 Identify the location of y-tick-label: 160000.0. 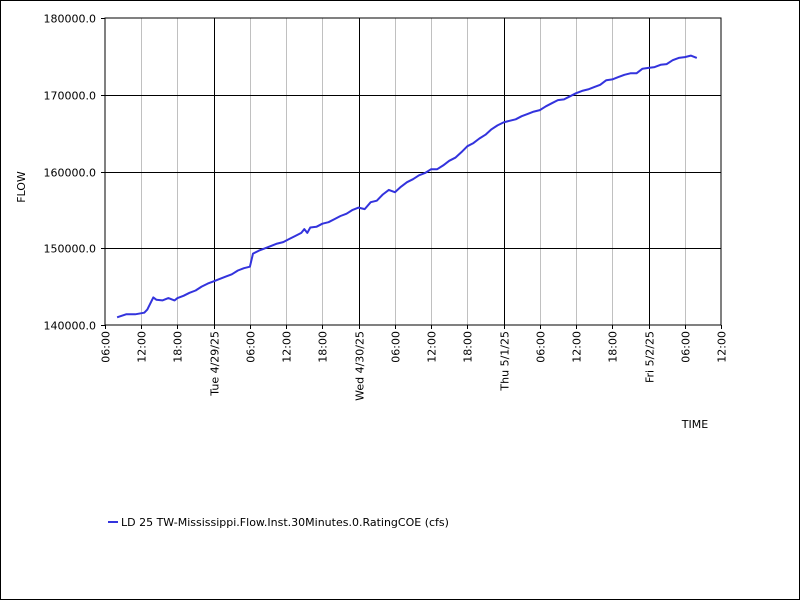
(70, 173).